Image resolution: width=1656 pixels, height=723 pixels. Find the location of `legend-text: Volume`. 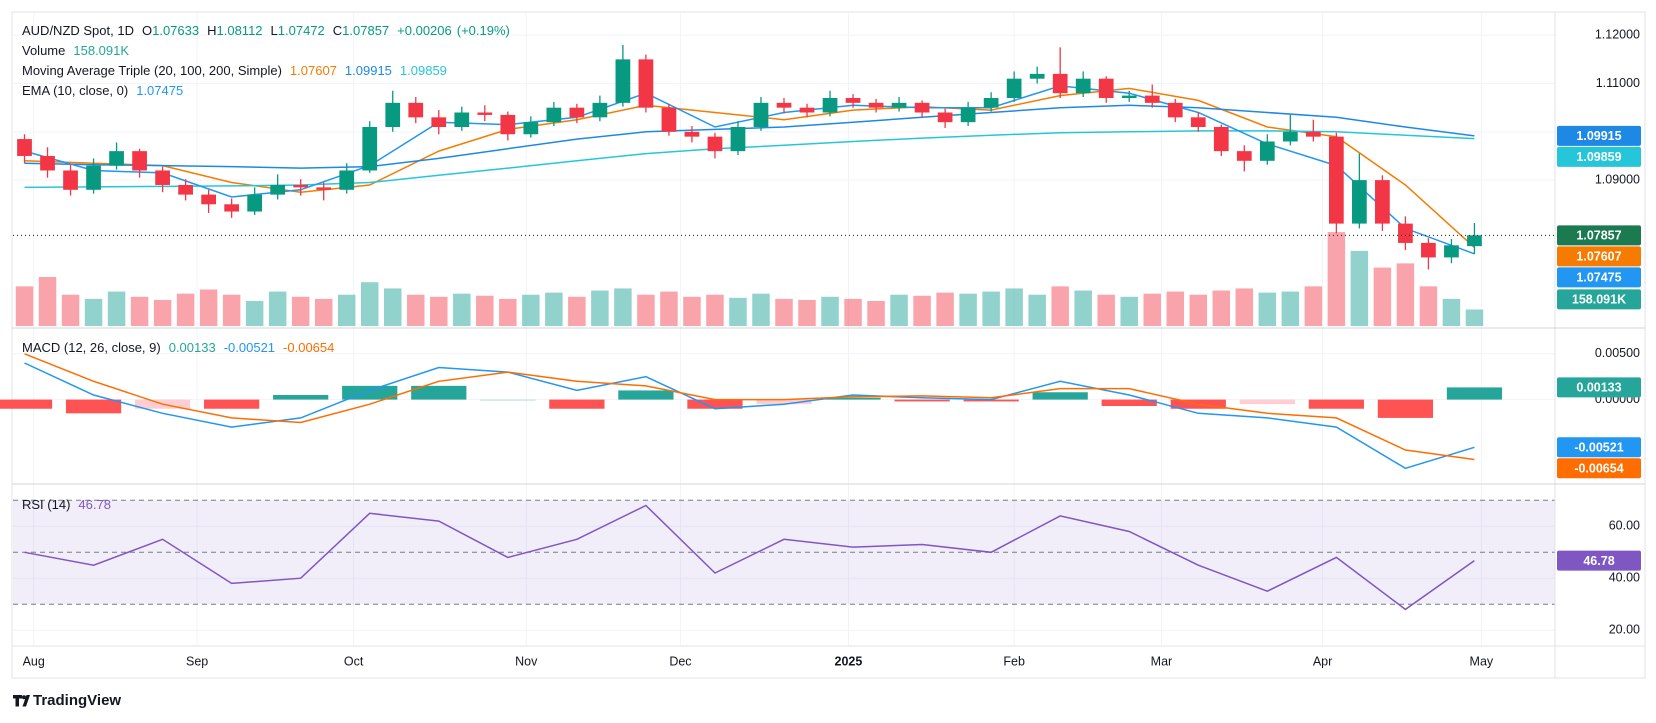

legend-text: Volume is located at coordinates (43, 50).